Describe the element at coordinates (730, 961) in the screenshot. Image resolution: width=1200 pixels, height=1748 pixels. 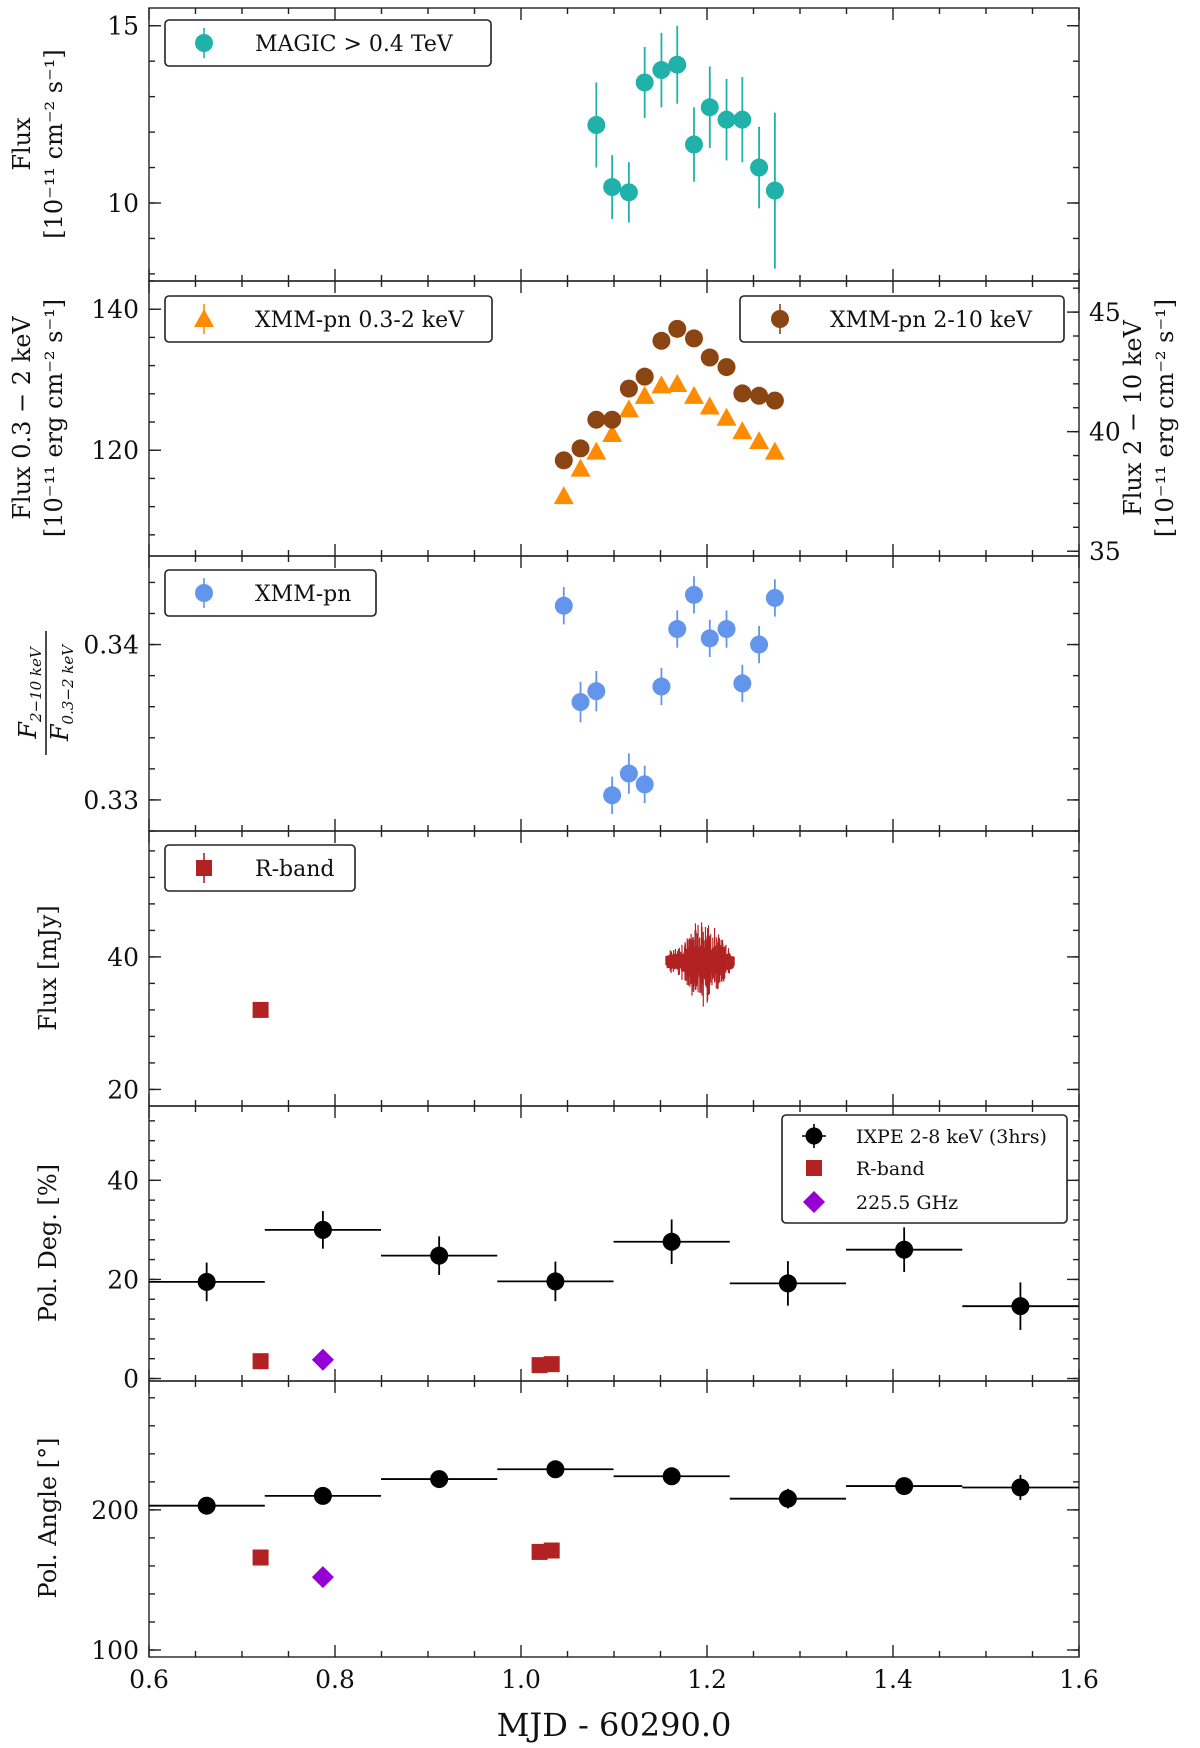
I see `rband-cluster-point` at that location.